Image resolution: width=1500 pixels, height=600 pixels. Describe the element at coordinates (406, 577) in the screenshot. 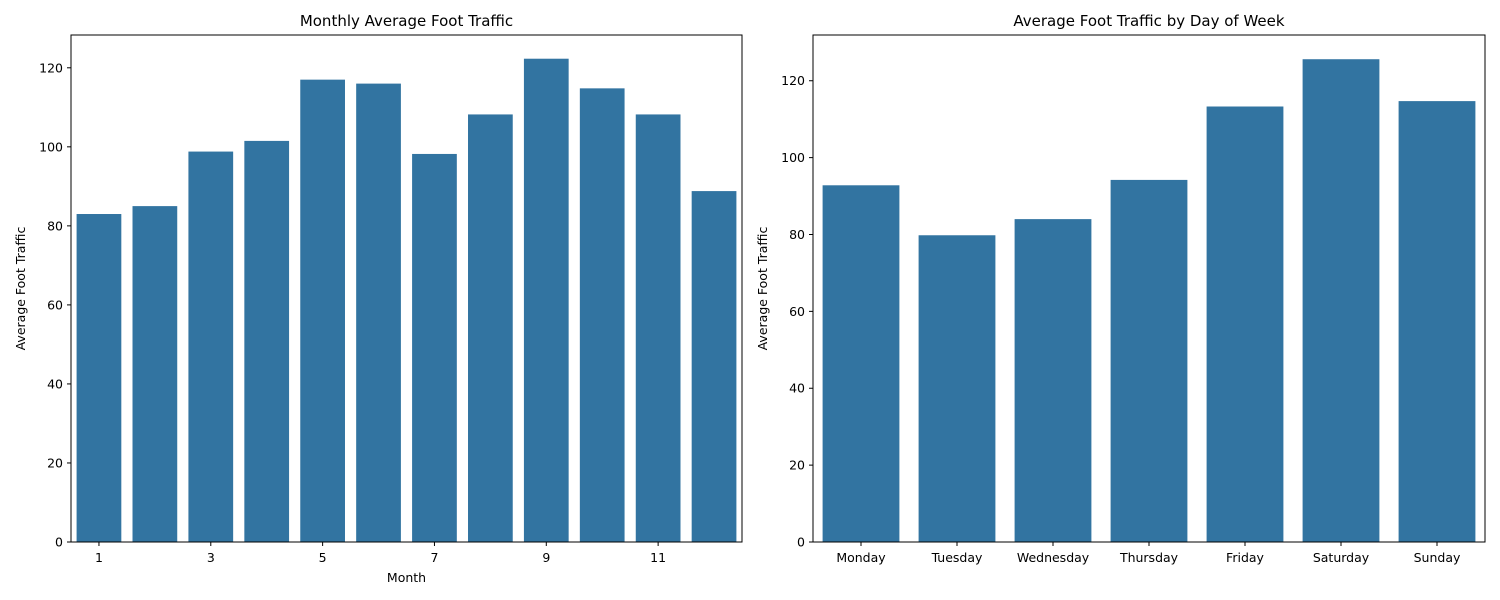

I see `x-axis-label: Month` at that location.